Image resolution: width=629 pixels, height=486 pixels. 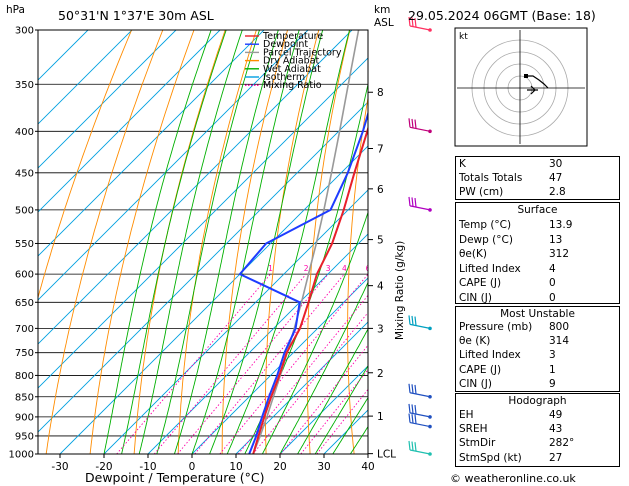 I want to click on legend-item-1: Dewpoint, so click(x=276, y=44).